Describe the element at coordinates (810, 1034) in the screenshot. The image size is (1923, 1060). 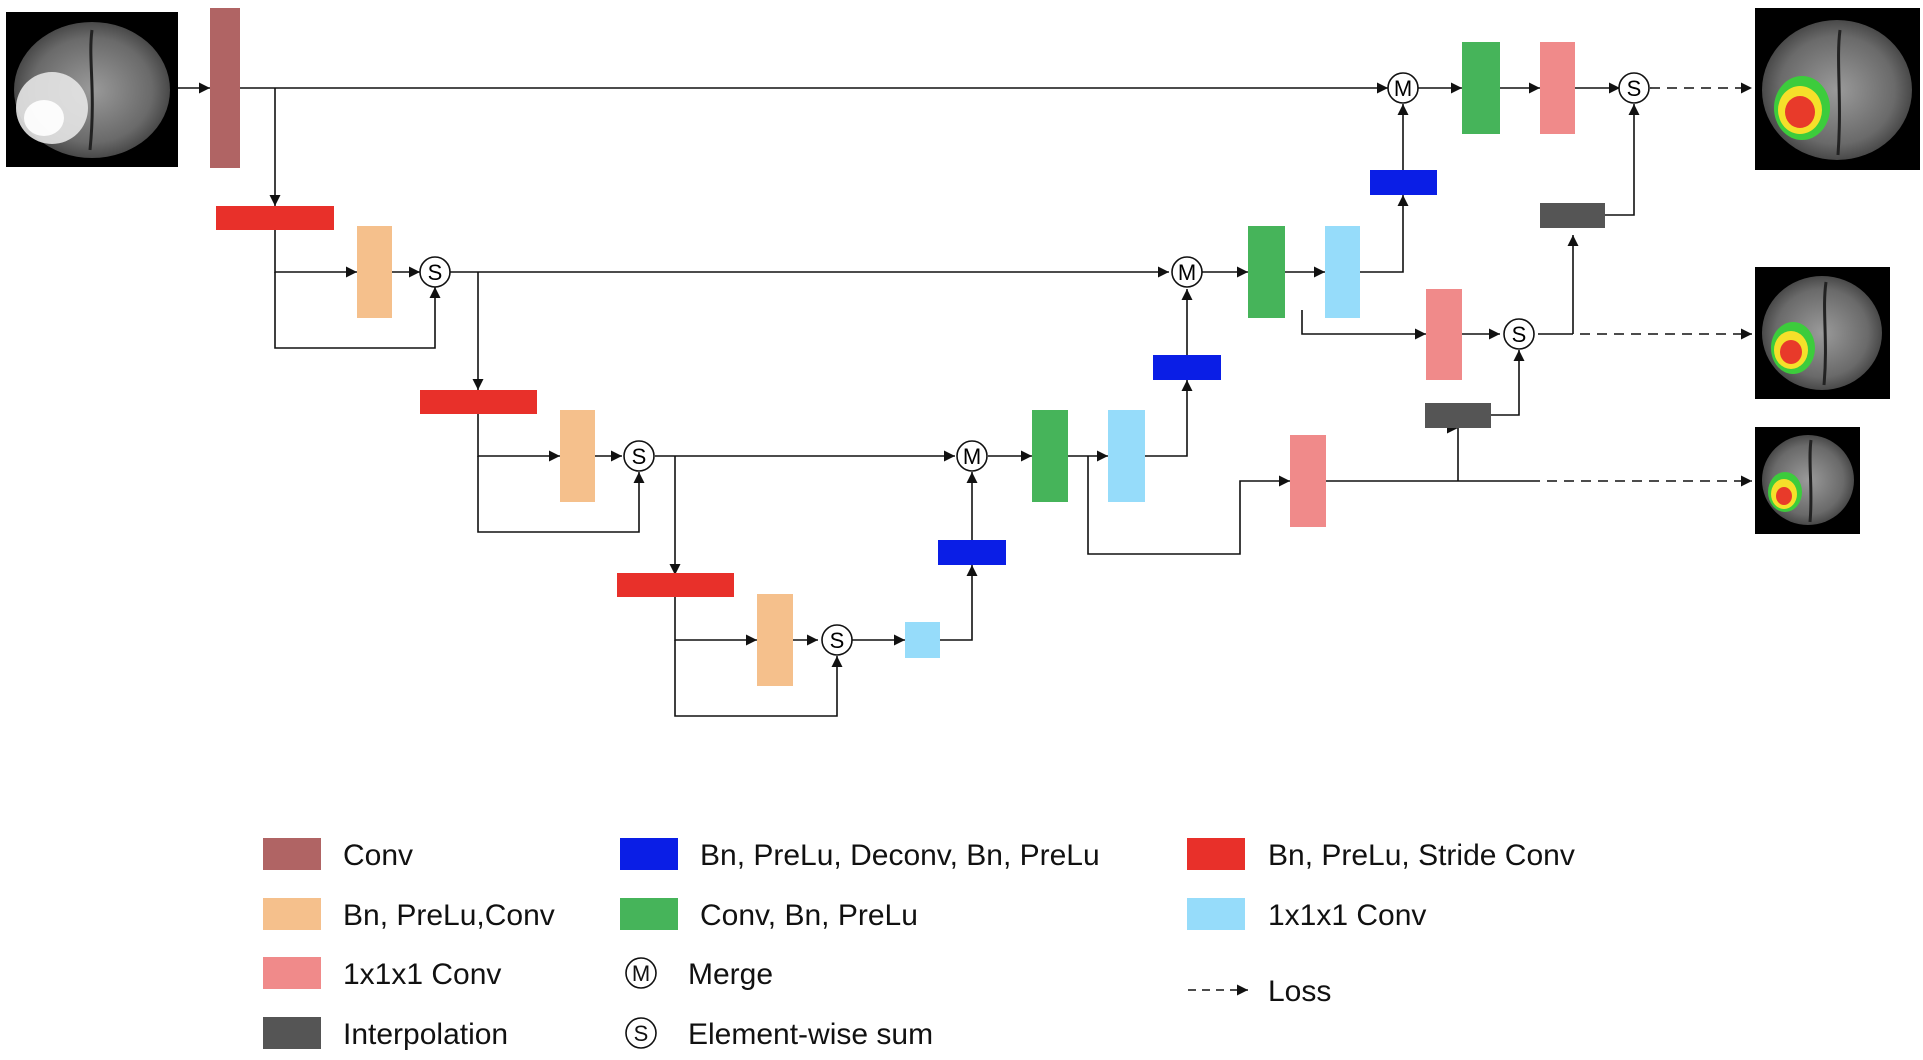
I see `legend-label-sum: Element-wise sum` at that location.